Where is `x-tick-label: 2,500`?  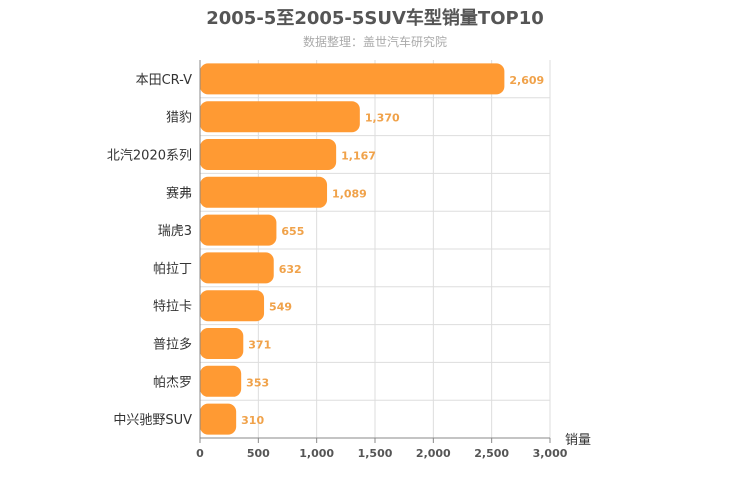 x-tick-label: 2,500 is located at coordinates (491, 453).